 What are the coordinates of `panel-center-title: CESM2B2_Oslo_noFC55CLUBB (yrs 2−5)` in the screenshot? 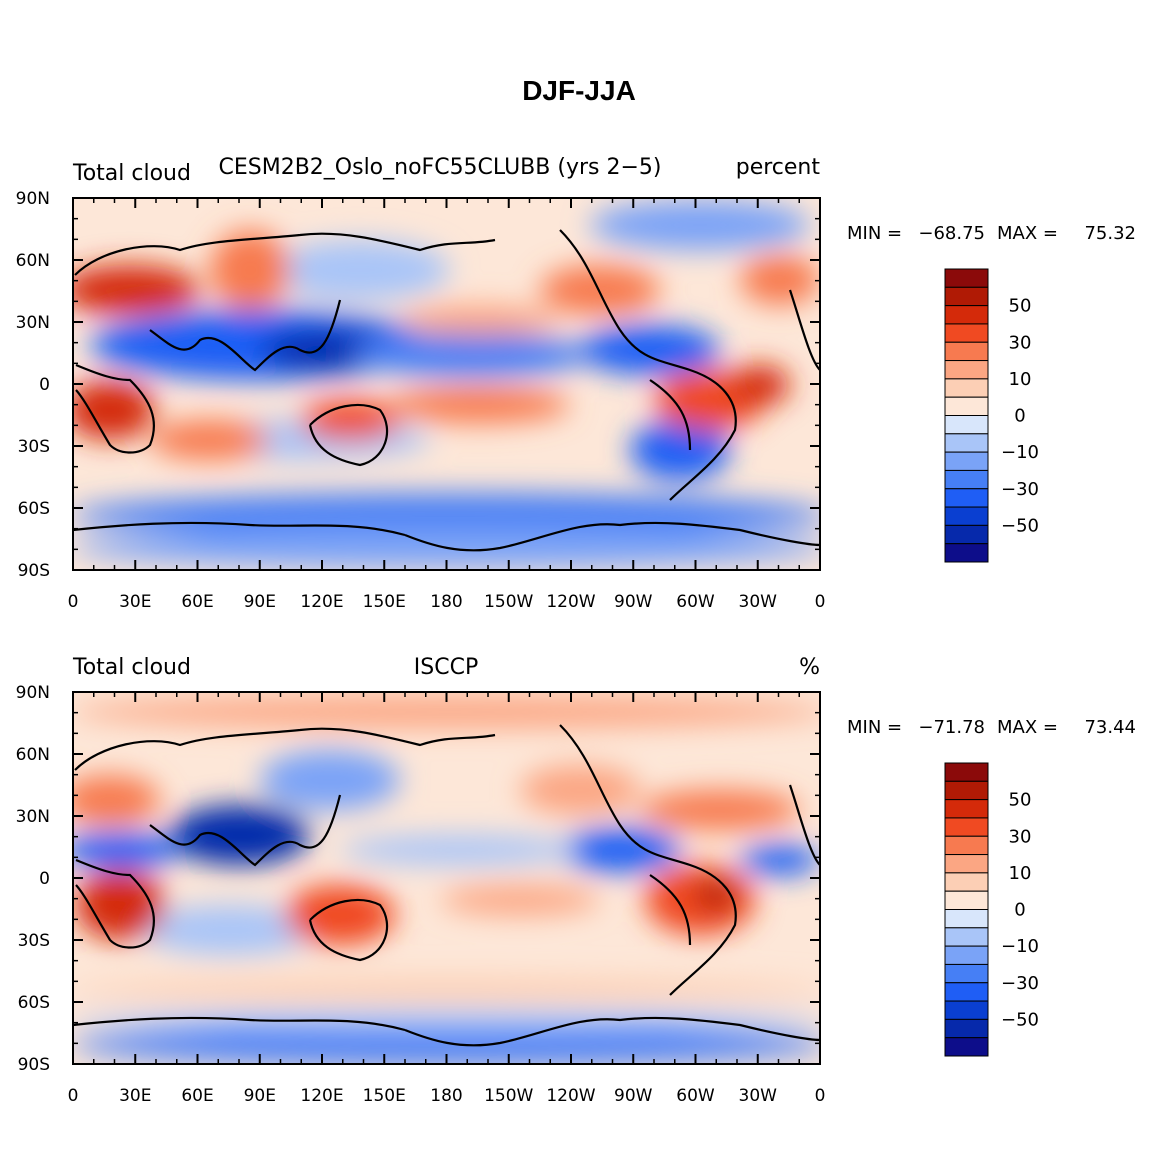 It's located at (440, 167).